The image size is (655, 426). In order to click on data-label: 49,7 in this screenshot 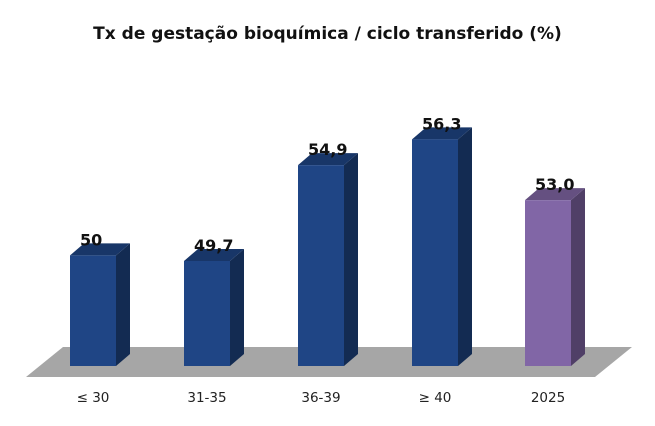, I will do `click(213, 245)`.